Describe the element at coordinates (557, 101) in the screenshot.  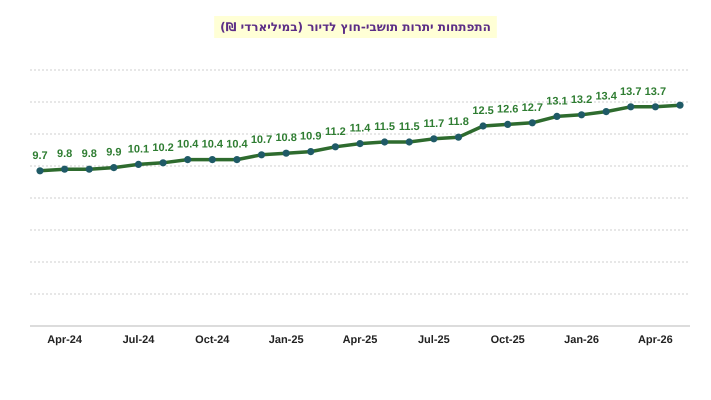
I see `data-label: 13.1` at that location.